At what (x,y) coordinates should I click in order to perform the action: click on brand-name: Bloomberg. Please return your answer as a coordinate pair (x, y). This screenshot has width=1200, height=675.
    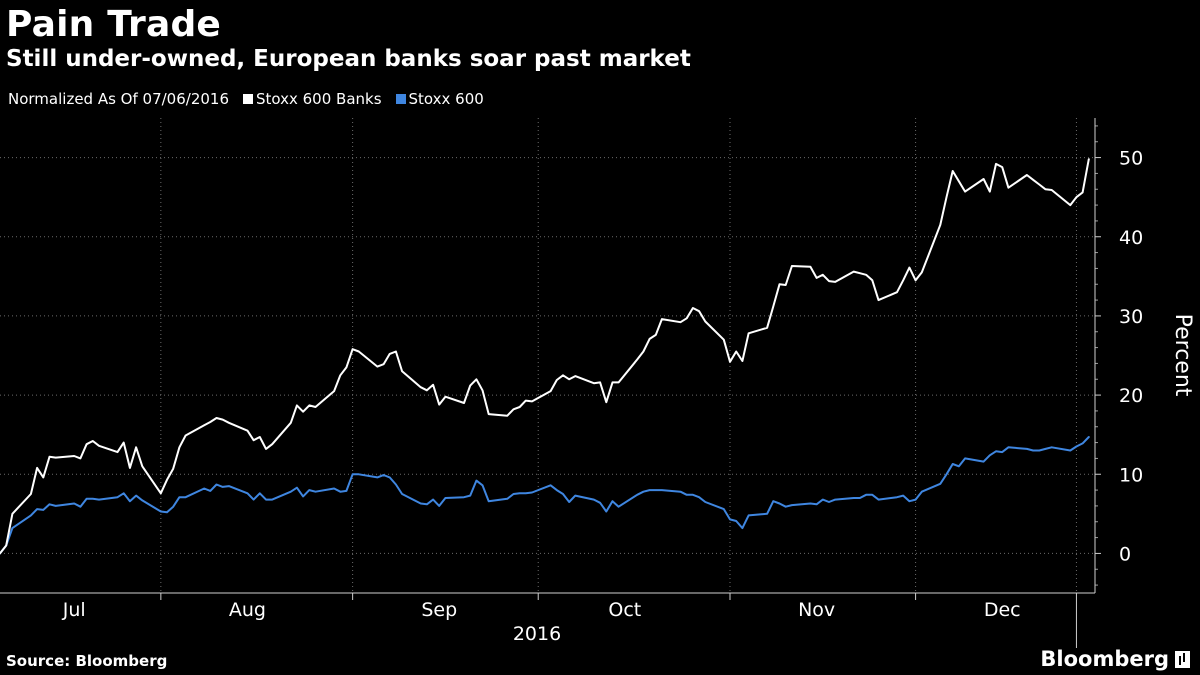
    Looking at the image, I should click on (1104, 659).